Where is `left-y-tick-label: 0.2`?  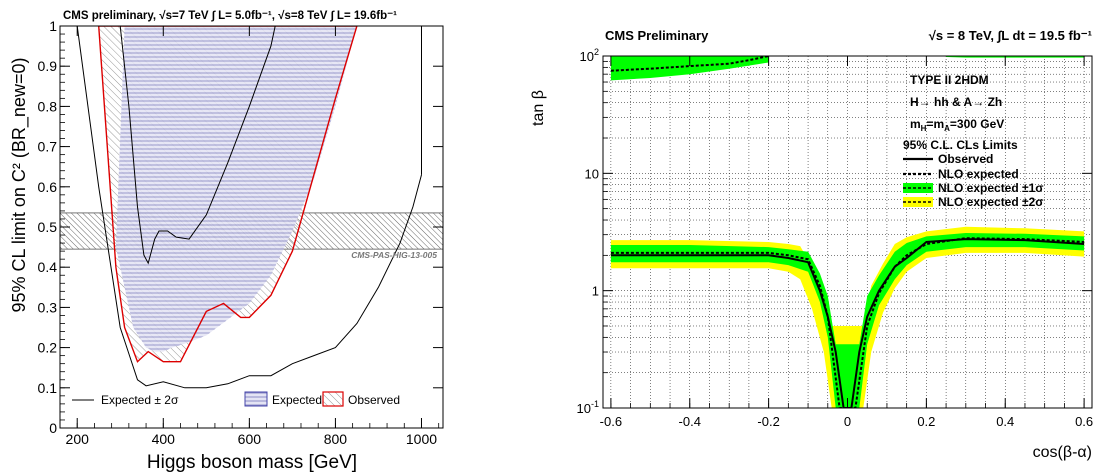 left-y-tick-label: 0.2 is located at coordinates (48, 348).